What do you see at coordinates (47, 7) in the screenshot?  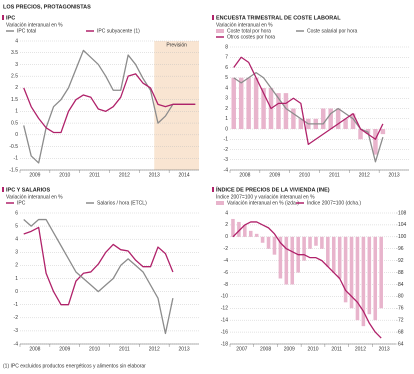 I see `page-title: LOS PRECIOS, PROTAGONISTAS` at bounding box center [47, 7].